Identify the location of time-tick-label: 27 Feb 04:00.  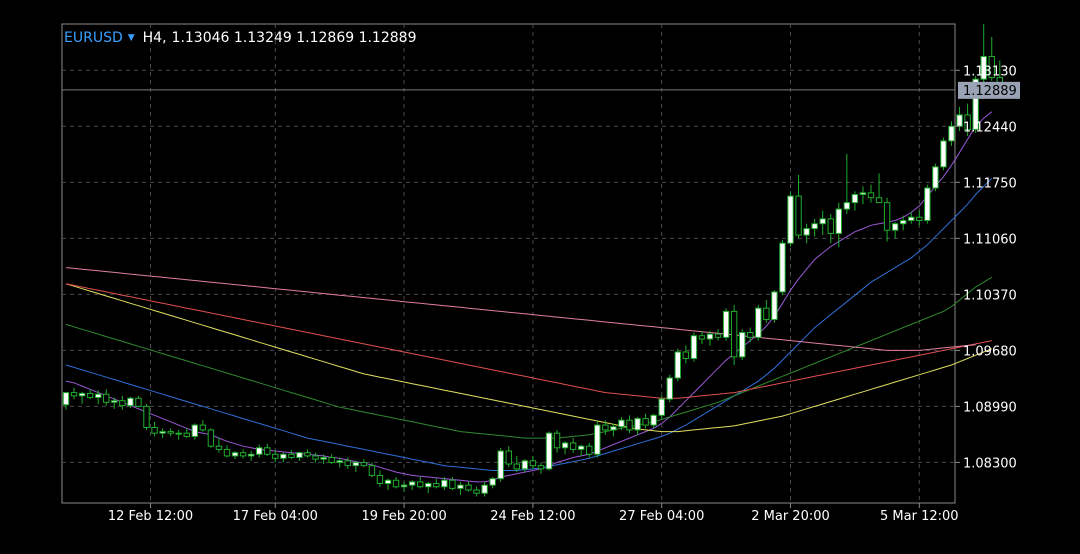
(661, 516).